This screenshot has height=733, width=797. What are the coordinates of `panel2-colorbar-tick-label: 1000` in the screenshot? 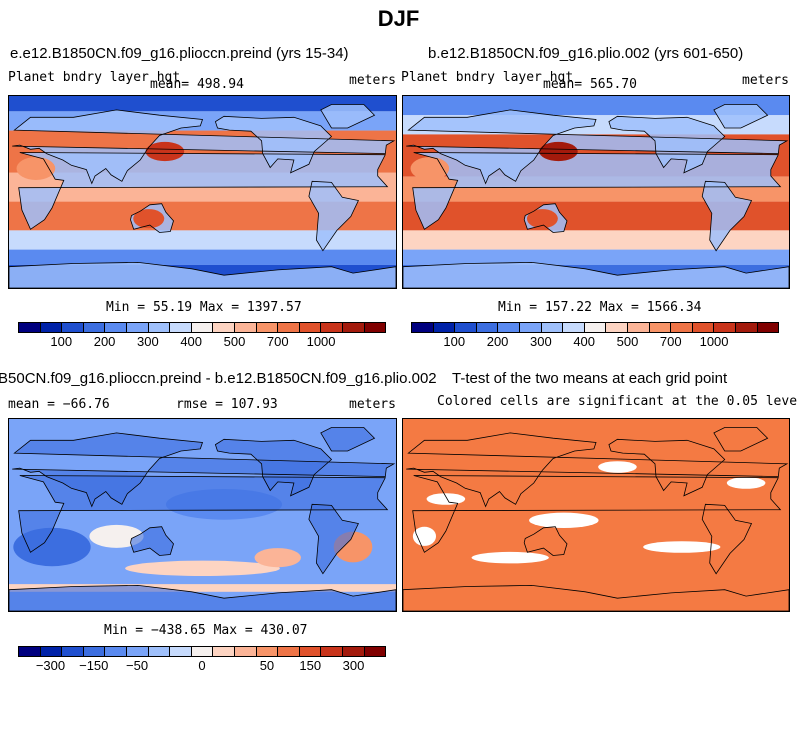 It's located at (714, 341).